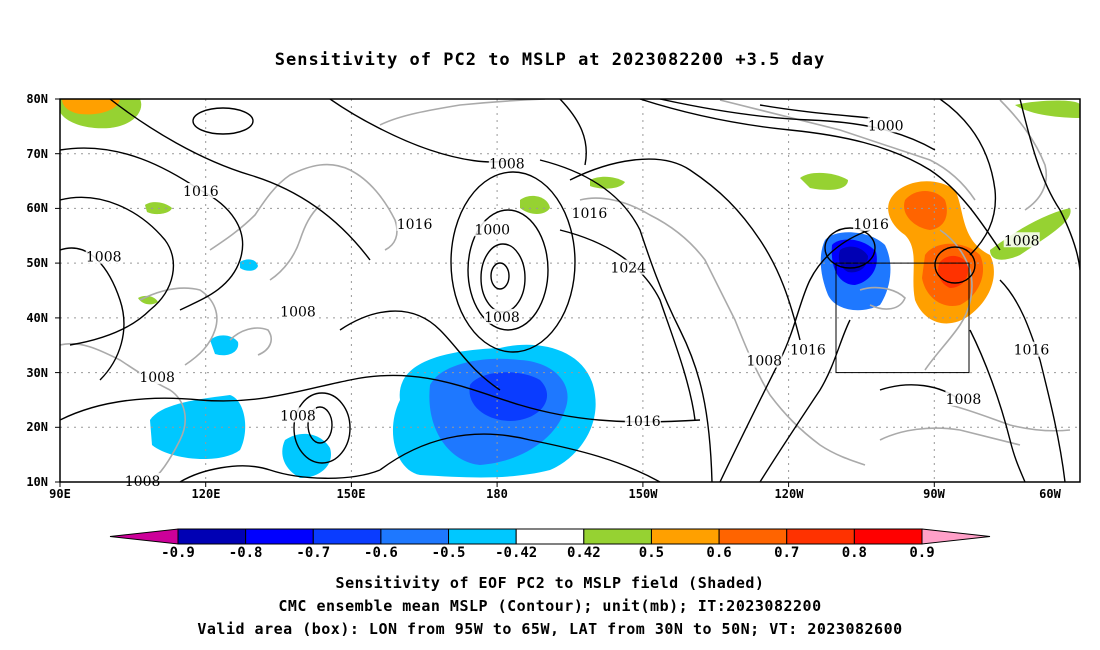 This screenshot has width=1100, height=650. I want to click on colorbar-tick-label: -0.6, so click(381, 553).